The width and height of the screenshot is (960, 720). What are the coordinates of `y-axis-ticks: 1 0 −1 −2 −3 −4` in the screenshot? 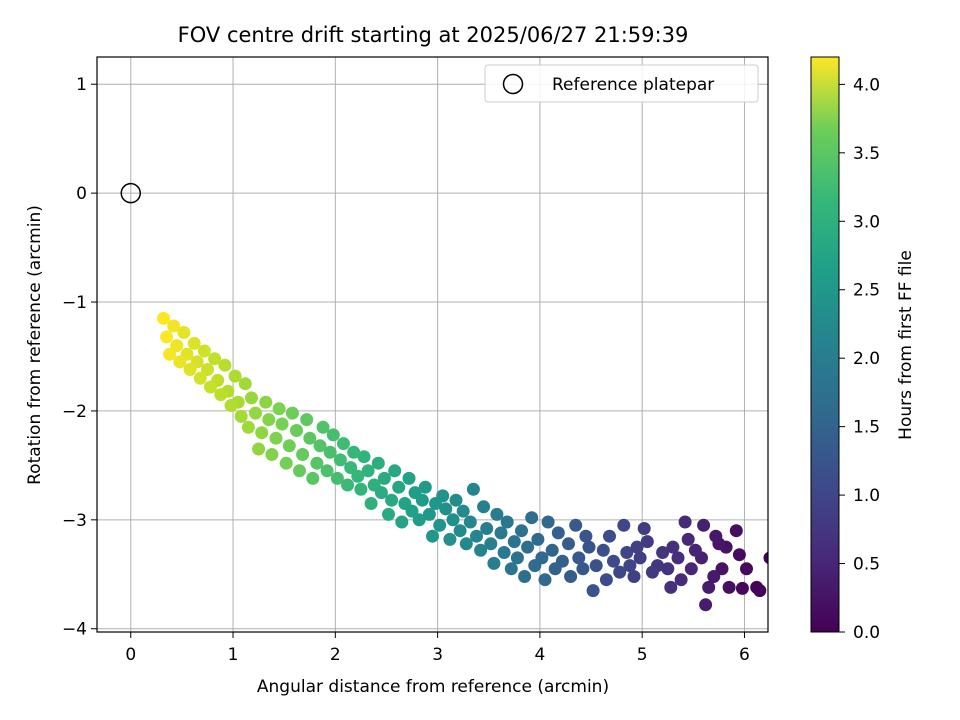 It's located at (79, 357).